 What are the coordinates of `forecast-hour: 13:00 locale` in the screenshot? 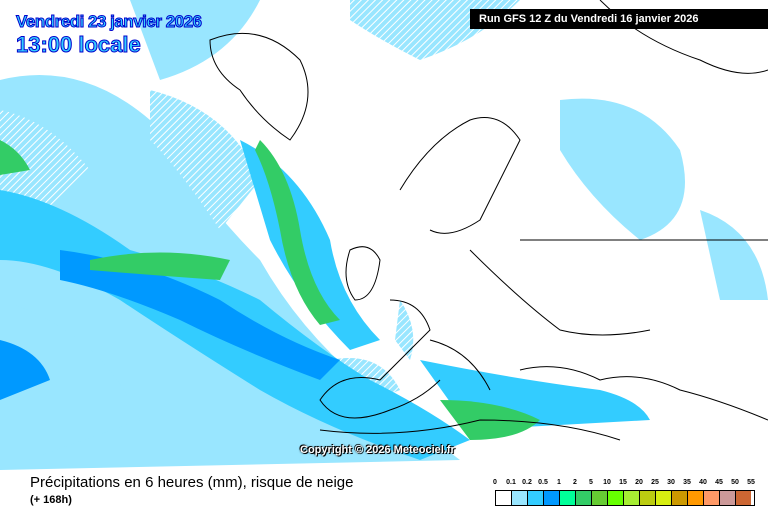 It's located at (79, 45).